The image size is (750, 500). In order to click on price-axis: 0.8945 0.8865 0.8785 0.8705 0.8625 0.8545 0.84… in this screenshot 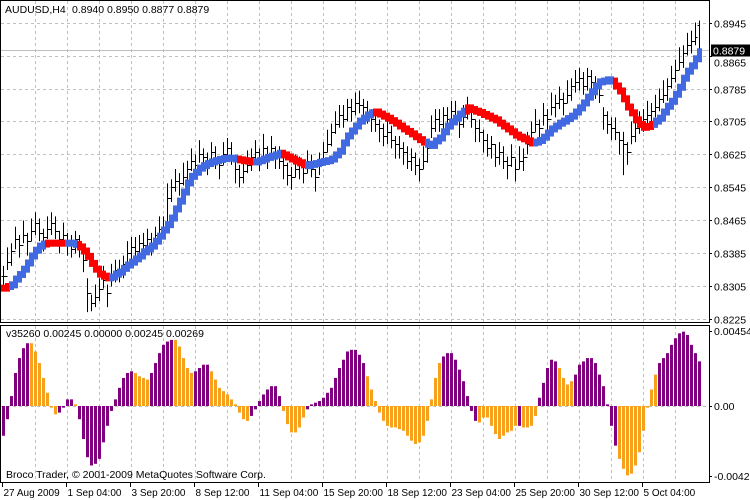, I will do `click(727, 173)`.